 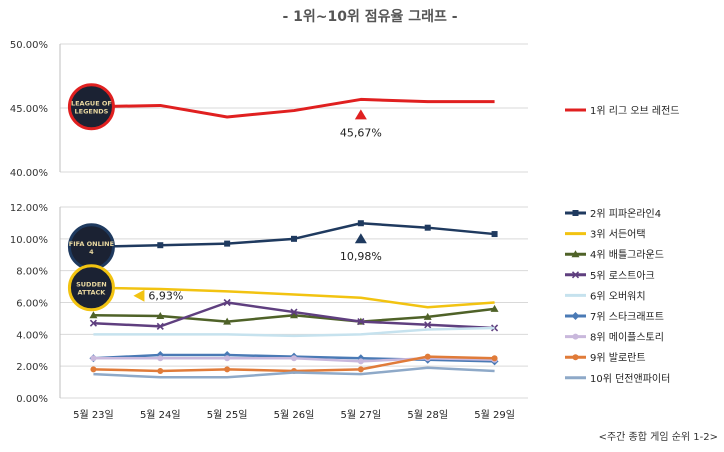 What do you see at coordinates (630, 378) in the screenshot?
I see `legend-label: 10위 던전앤파이터` at bounding box center [630, 378].